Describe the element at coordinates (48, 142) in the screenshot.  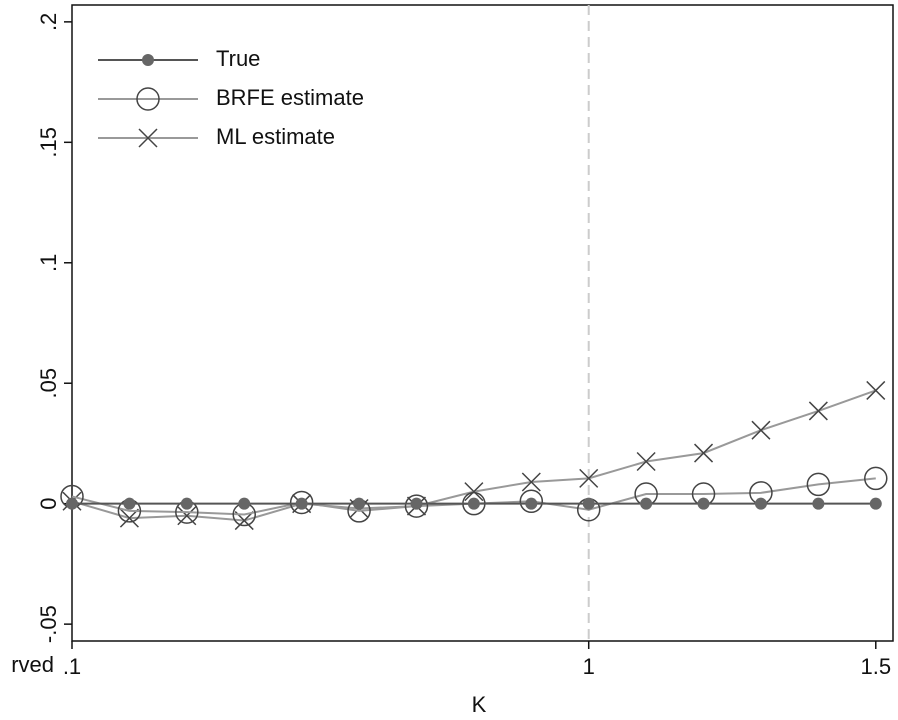
I see `y-tick-label: .15` at that location.